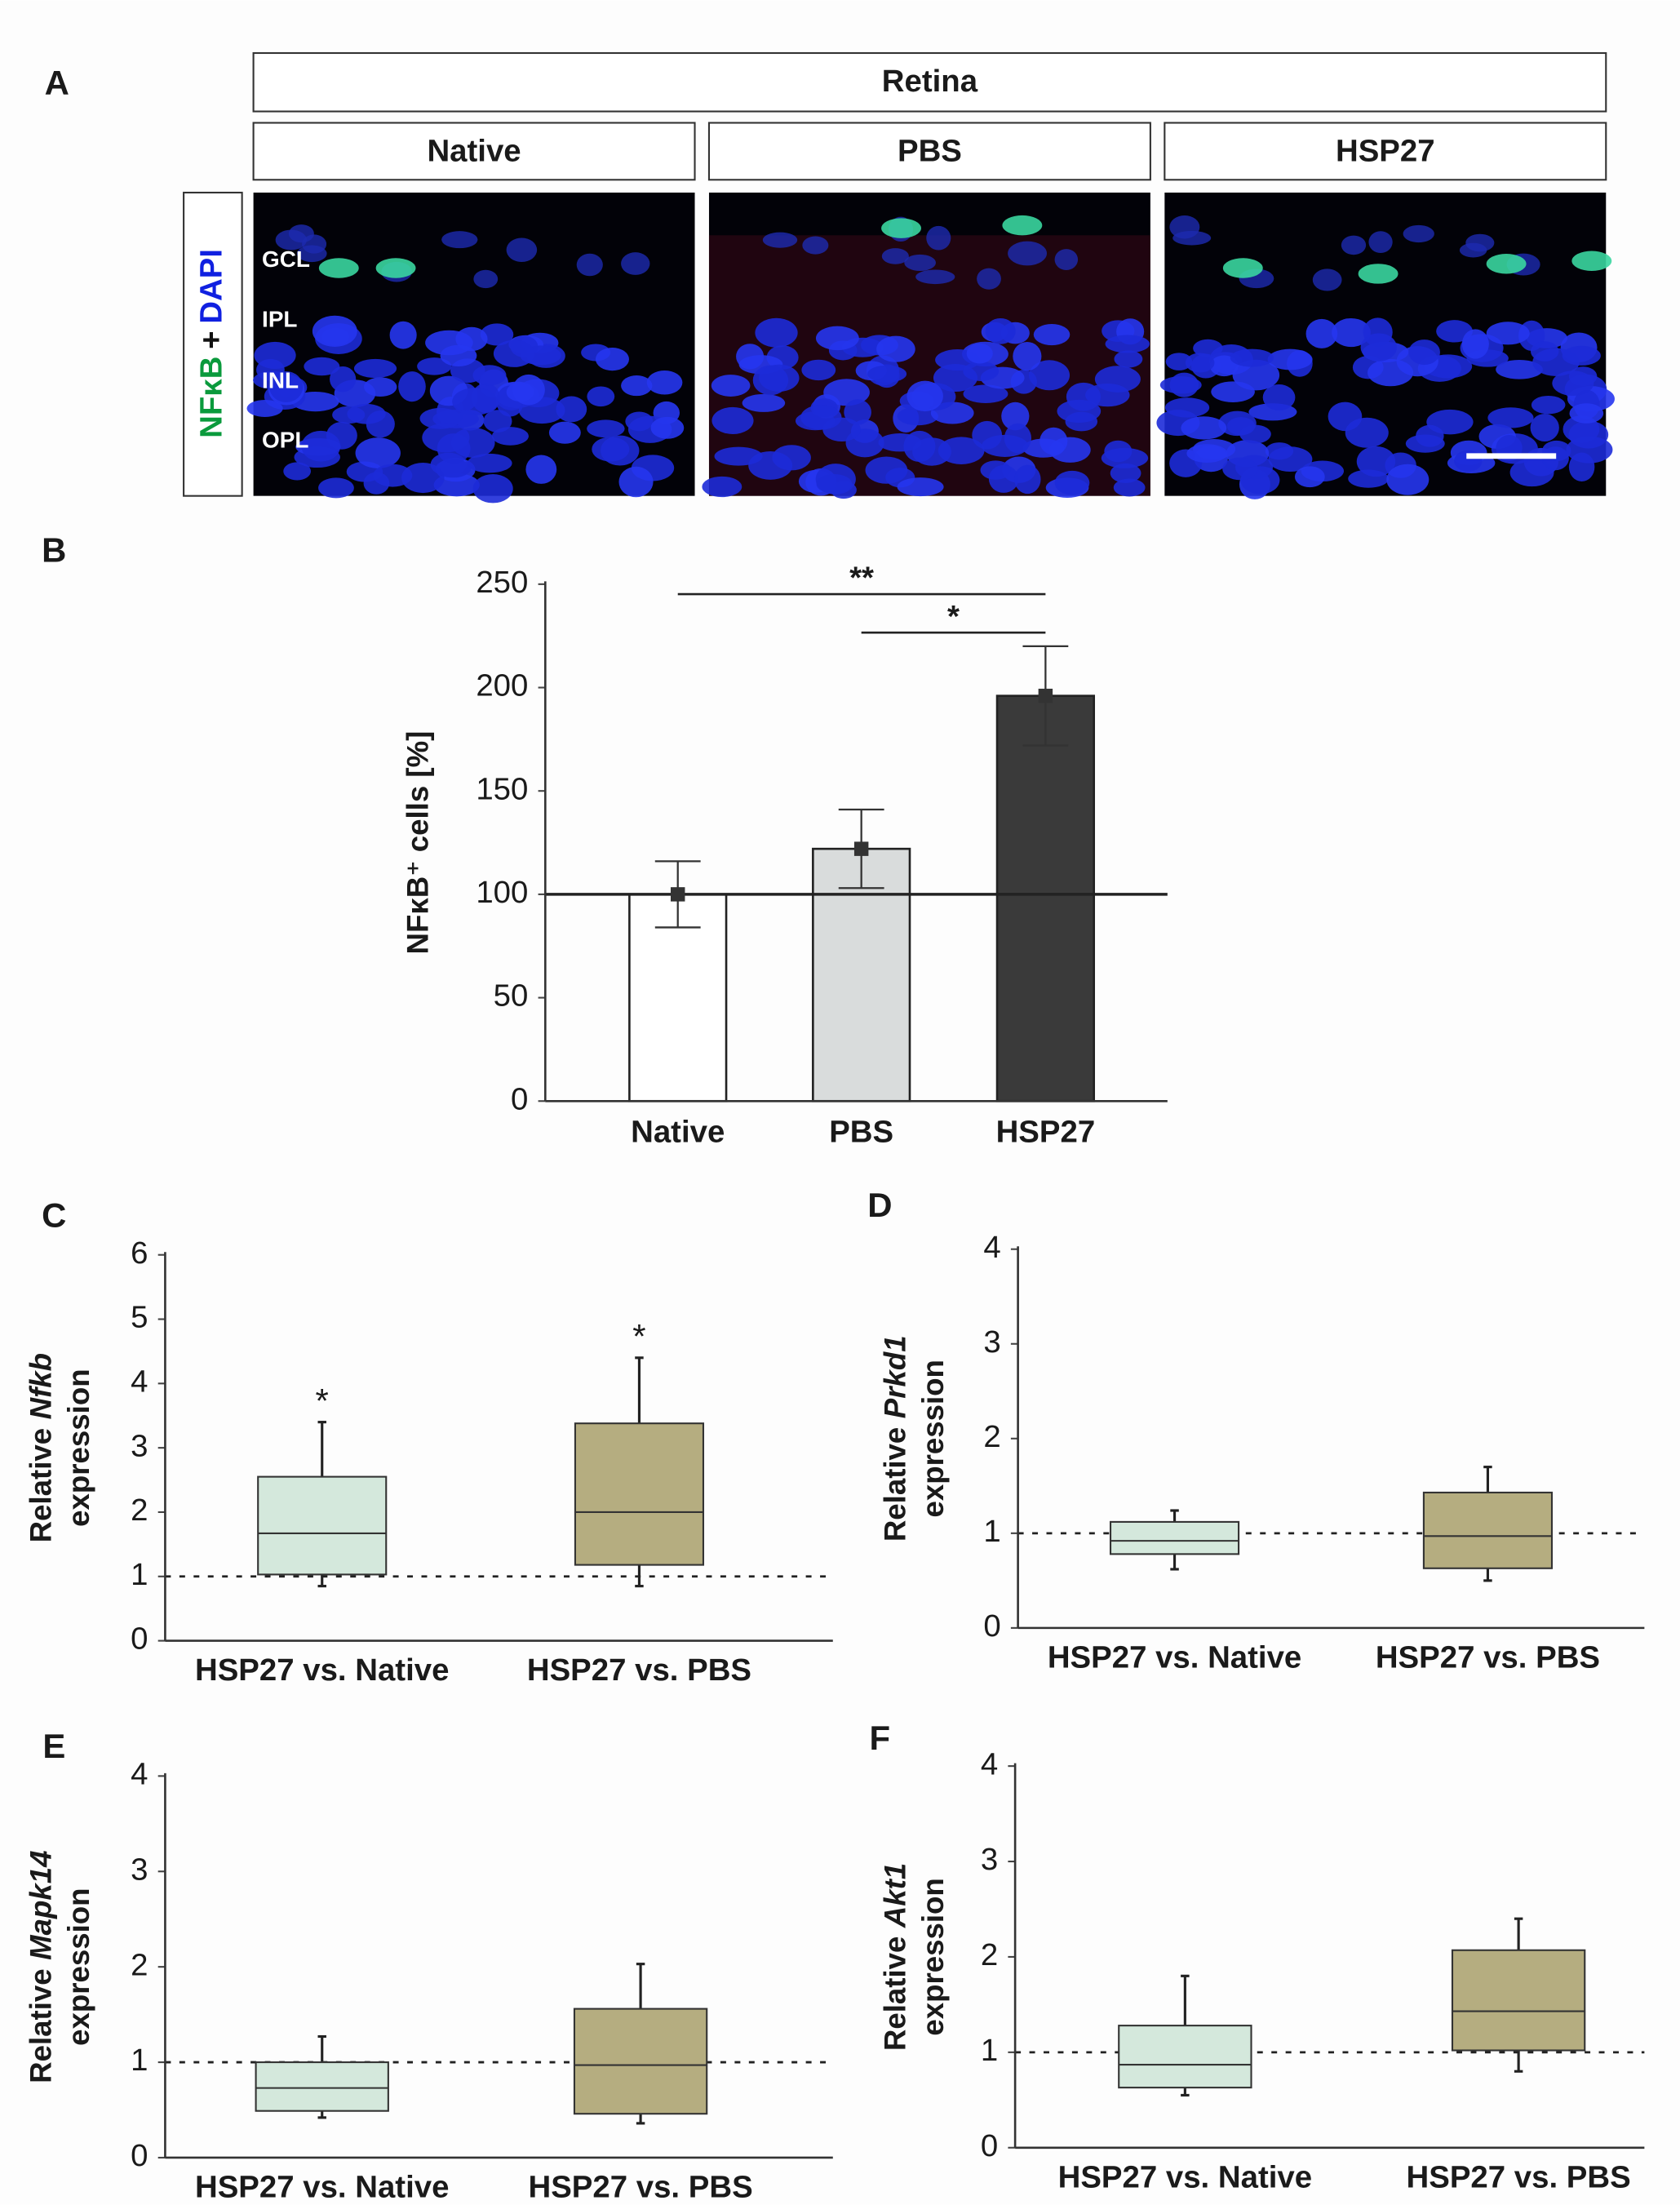 This screenshot has width=1680, height=2205. What do you see at coordinates (502, 686) in the screenshot?
I see `y-tick-label: 200` at bounding box center [502, 686].